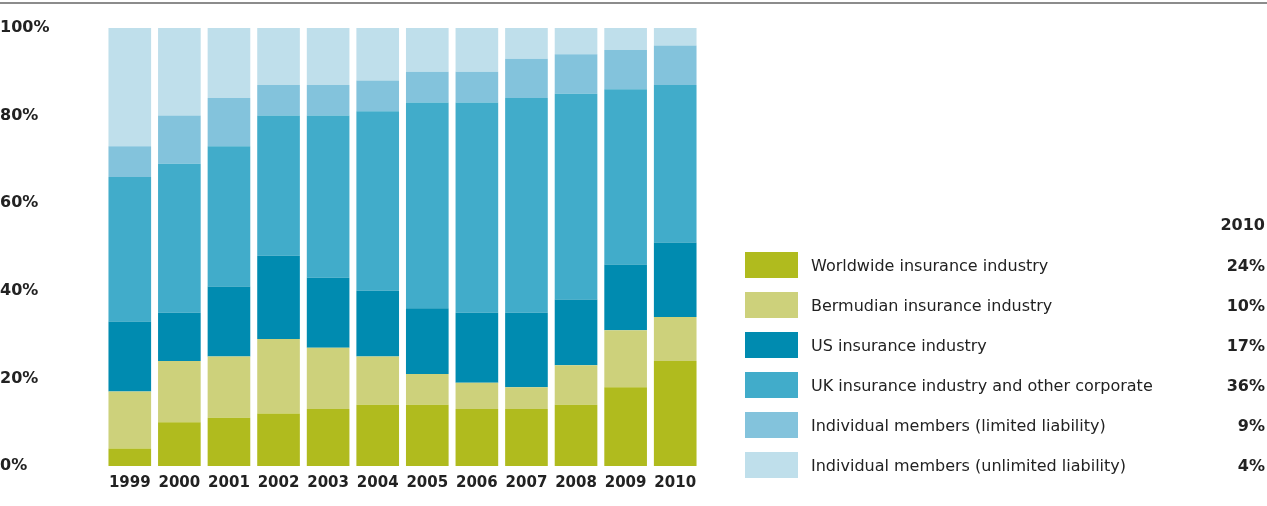  What do you see at coordinates (1245, 265) in the screenshot?
I see `text: 24%` at bounding box center [1245, 265].